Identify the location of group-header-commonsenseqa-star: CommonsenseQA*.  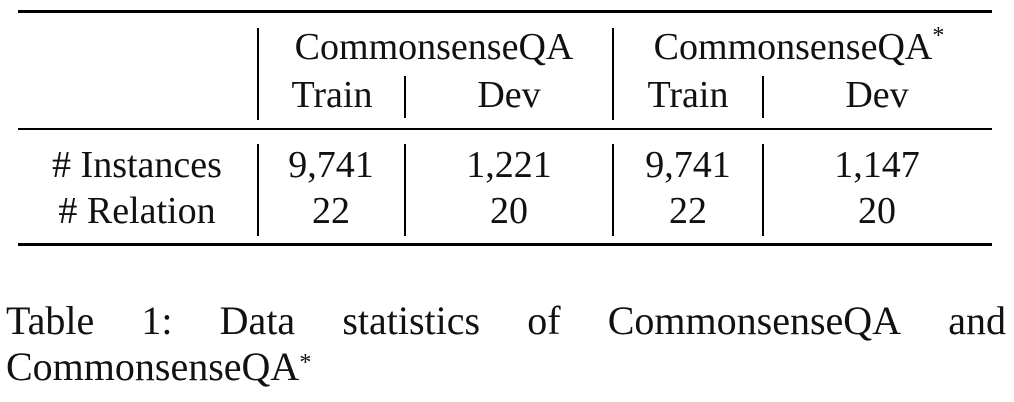
(799, 46).